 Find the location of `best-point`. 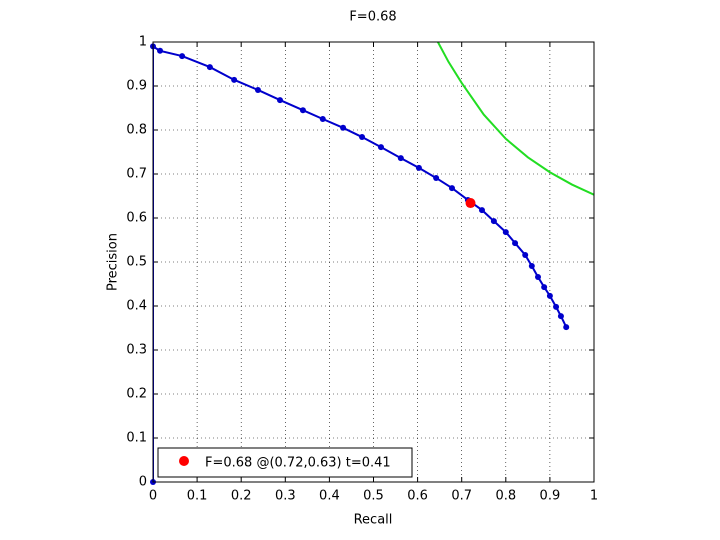

best-point is located at coordinates (470, 203).